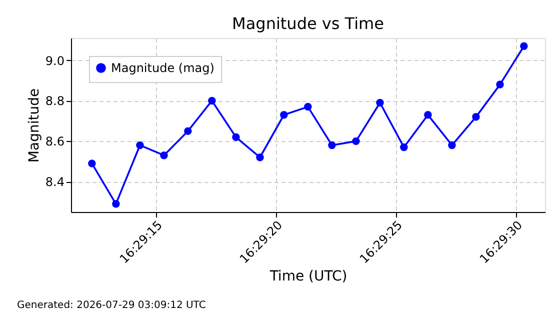 This screenshot has width=560, height=314. What do you see at coordinates (162, 68) in the screenshot?
I see `legend-label: Magnitude (mag)` at bounding box center [162, 68].